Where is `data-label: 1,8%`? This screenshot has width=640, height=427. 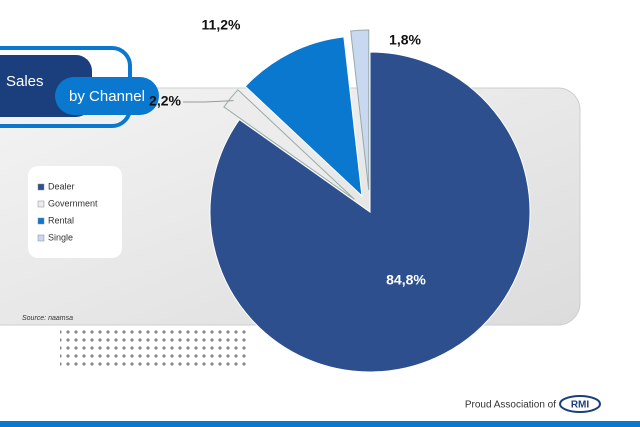 data-label: 1,8% is located at coordinates (405, 40).